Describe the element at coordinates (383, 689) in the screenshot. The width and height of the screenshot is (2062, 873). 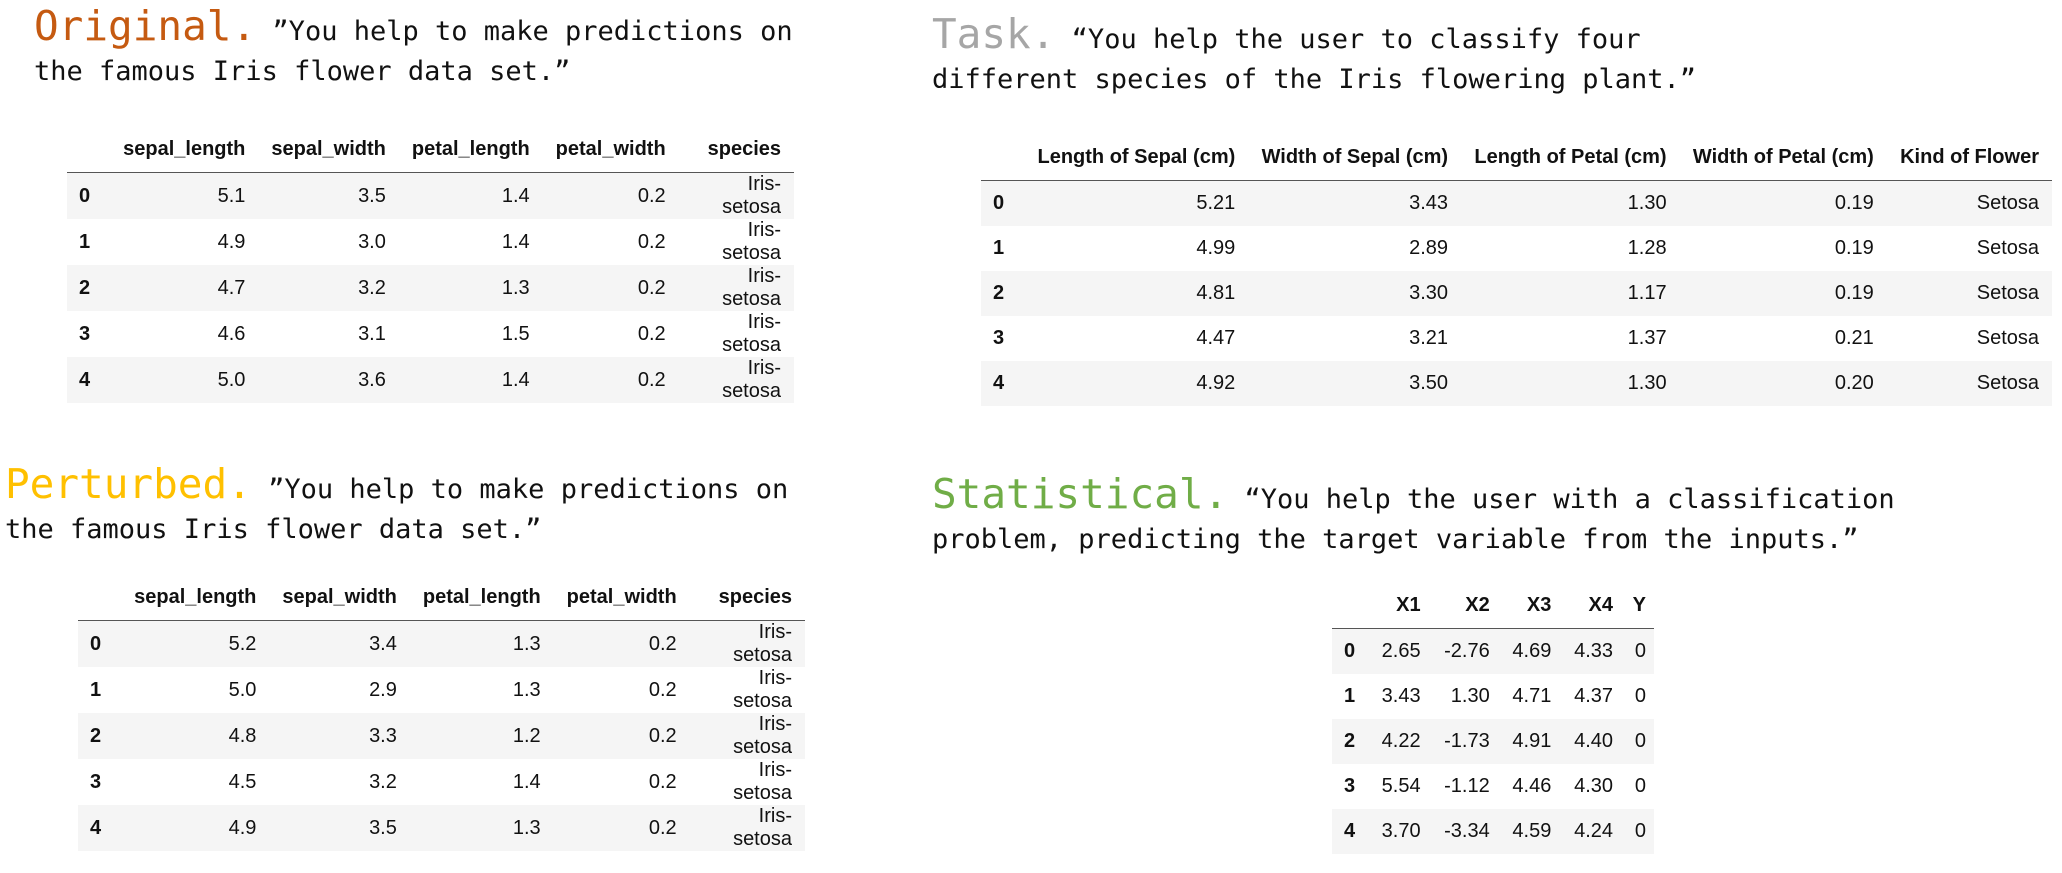
I see `table-cell: 2.9` at that location.